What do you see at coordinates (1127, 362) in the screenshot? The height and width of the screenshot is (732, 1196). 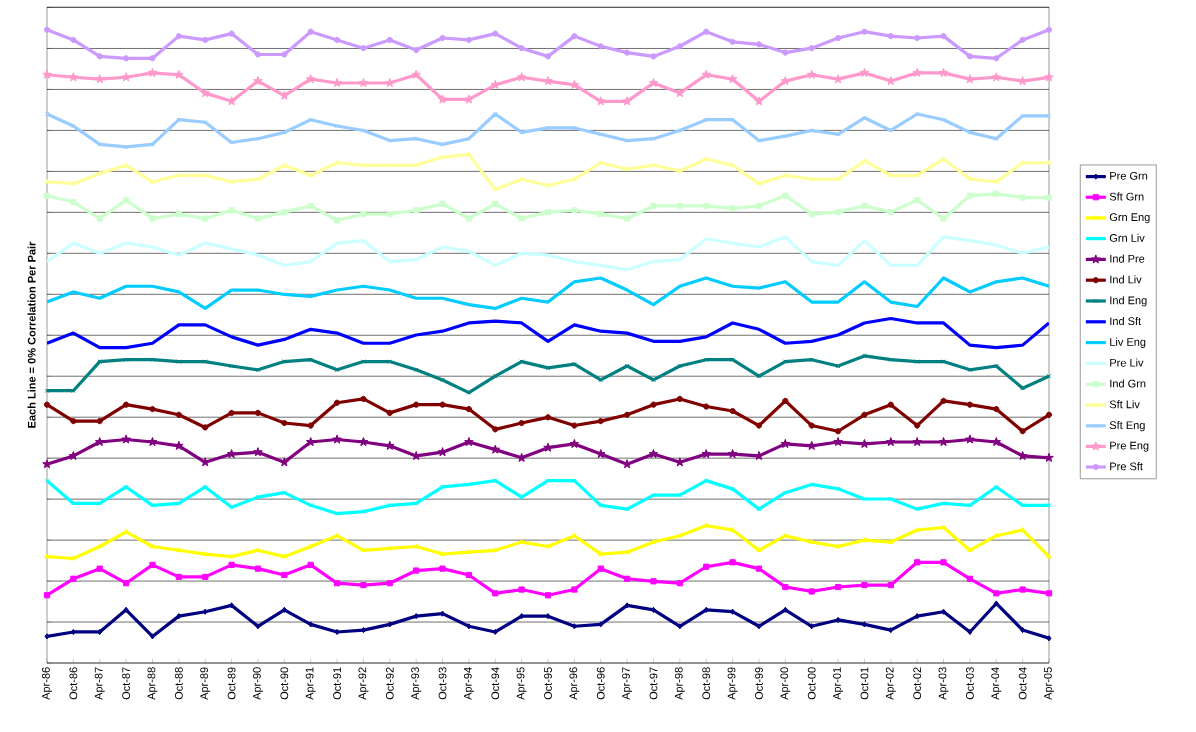 I see `legend-label: Pre Liv` at bounding box center [1127, 362].